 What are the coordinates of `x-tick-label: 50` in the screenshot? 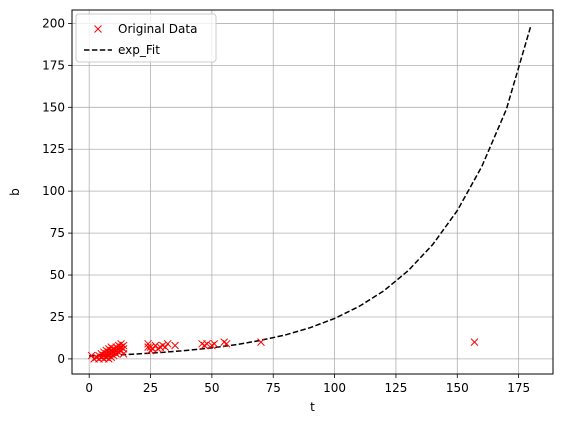 It's located at (211, 388).